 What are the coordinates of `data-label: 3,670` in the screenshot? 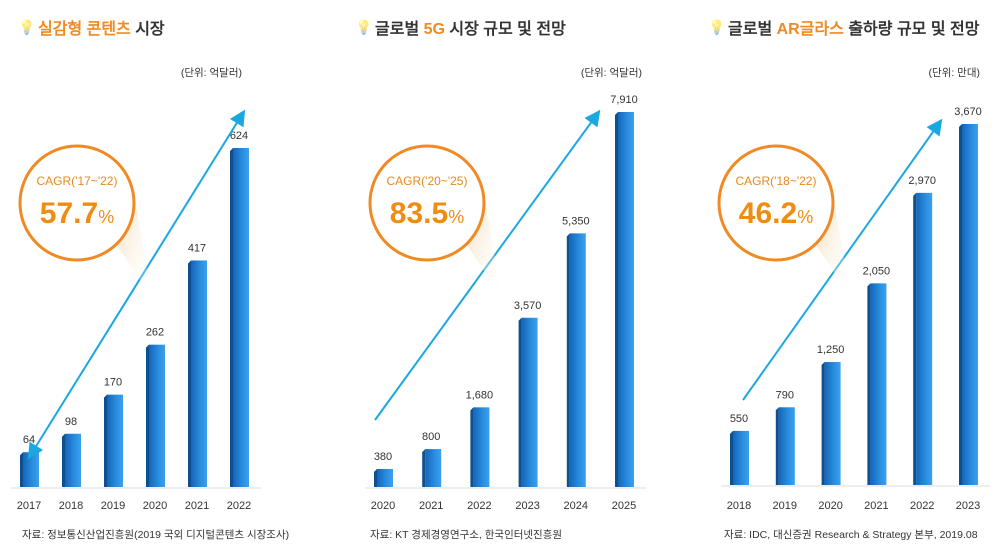 It's located at (968, 112).